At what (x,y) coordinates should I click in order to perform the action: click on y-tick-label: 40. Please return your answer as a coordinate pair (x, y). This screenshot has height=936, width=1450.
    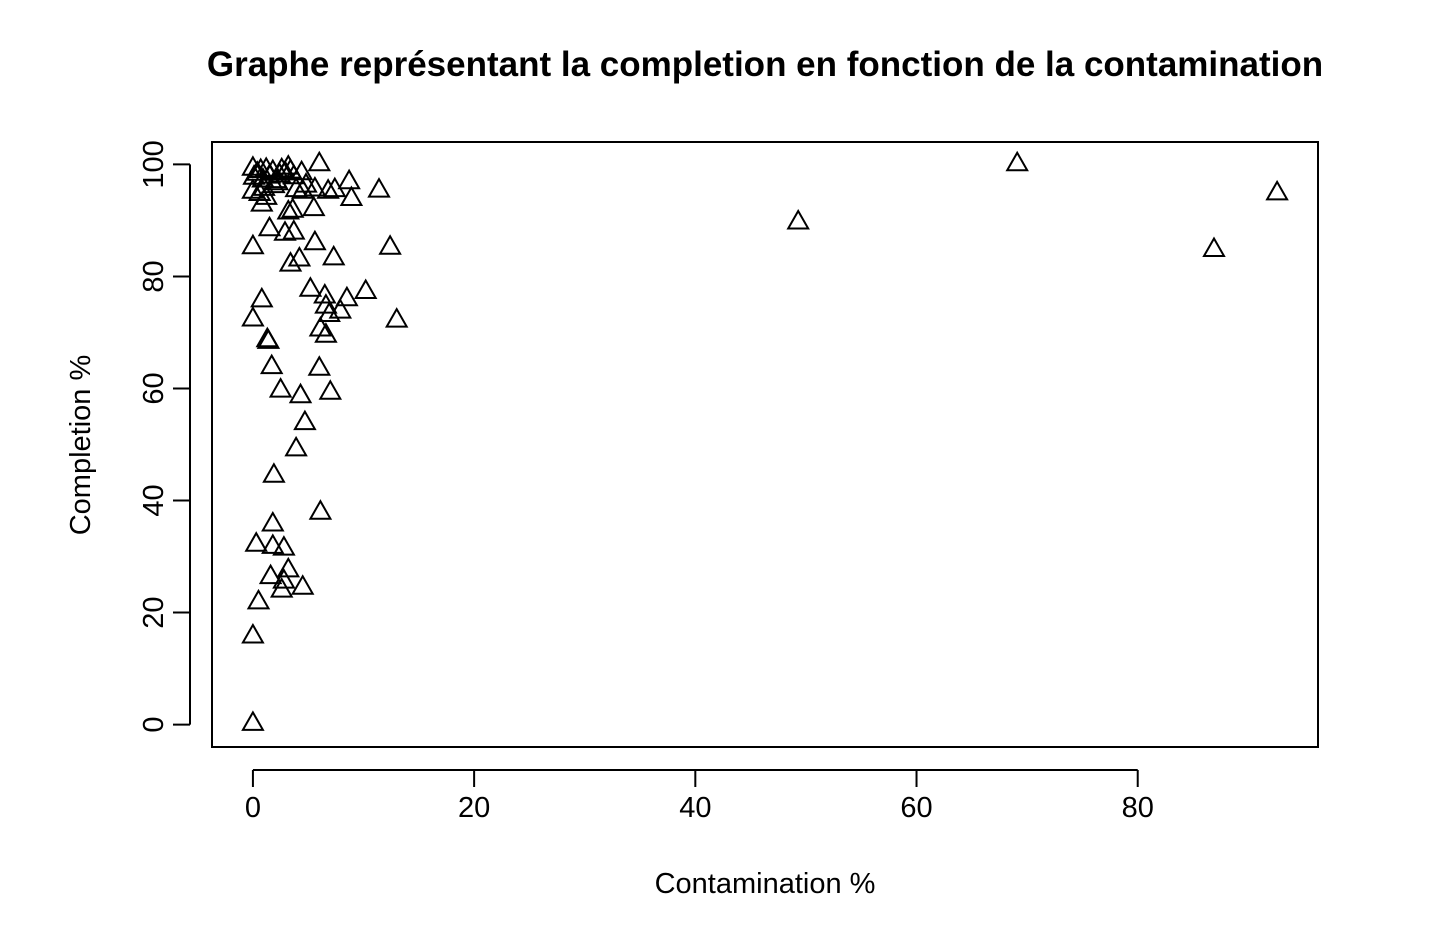
    Looking at the image, I should click on (154, 500).